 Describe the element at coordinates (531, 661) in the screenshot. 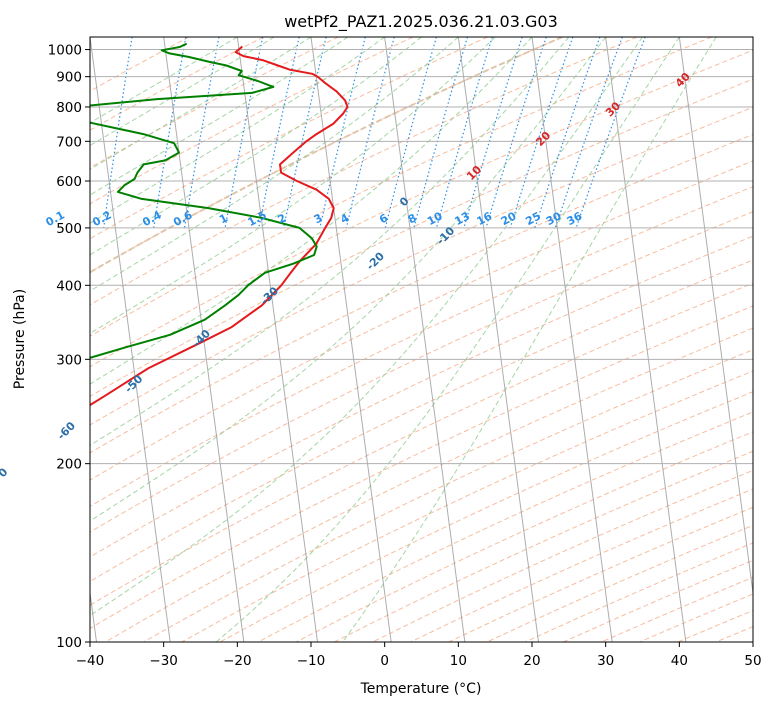

I see `x-tick-label: 20` at that location.